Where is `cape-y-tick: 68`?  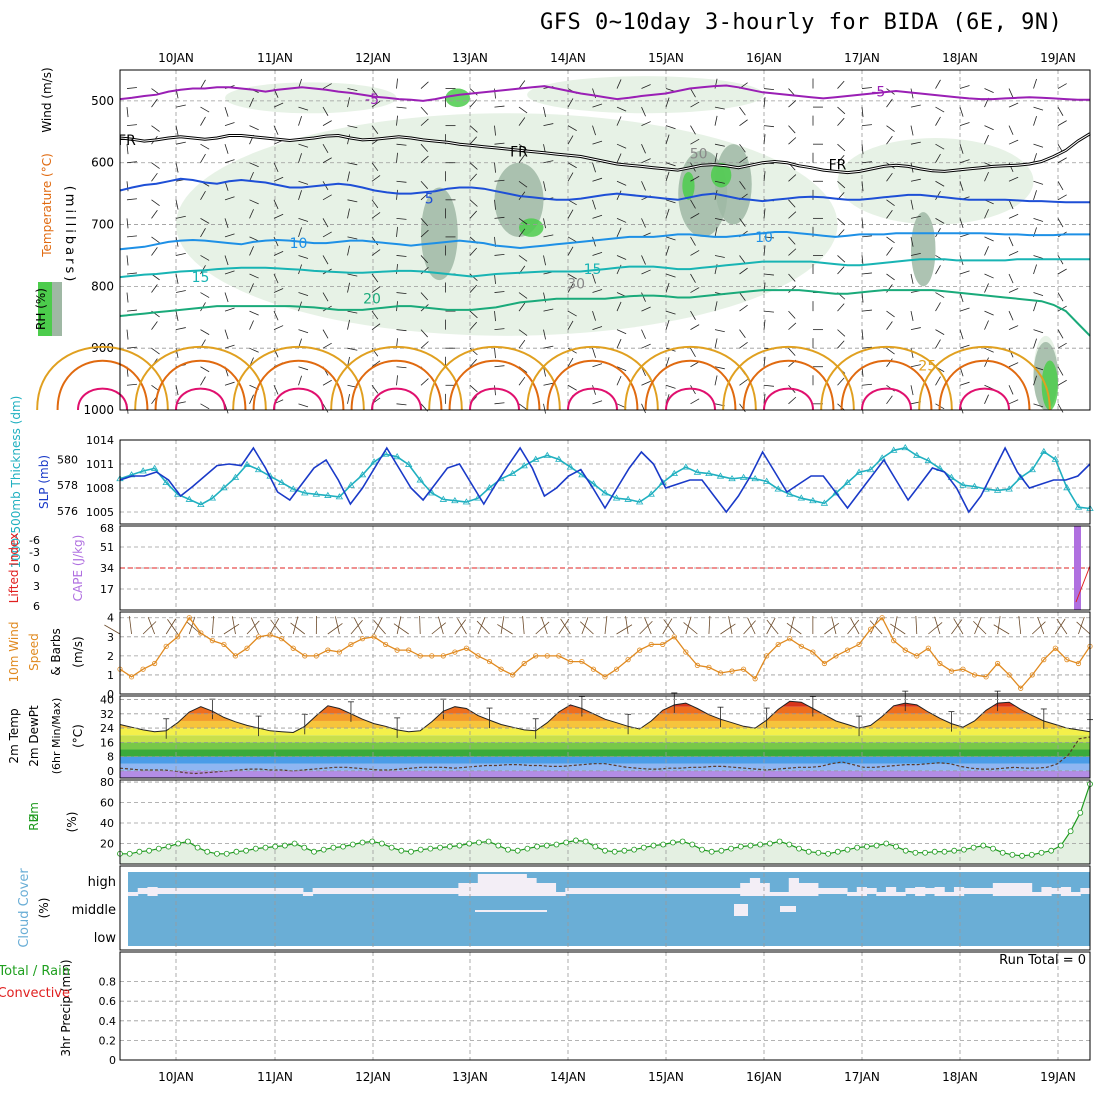 cape-y-tick: 68 is located at coordinates (107, 528).